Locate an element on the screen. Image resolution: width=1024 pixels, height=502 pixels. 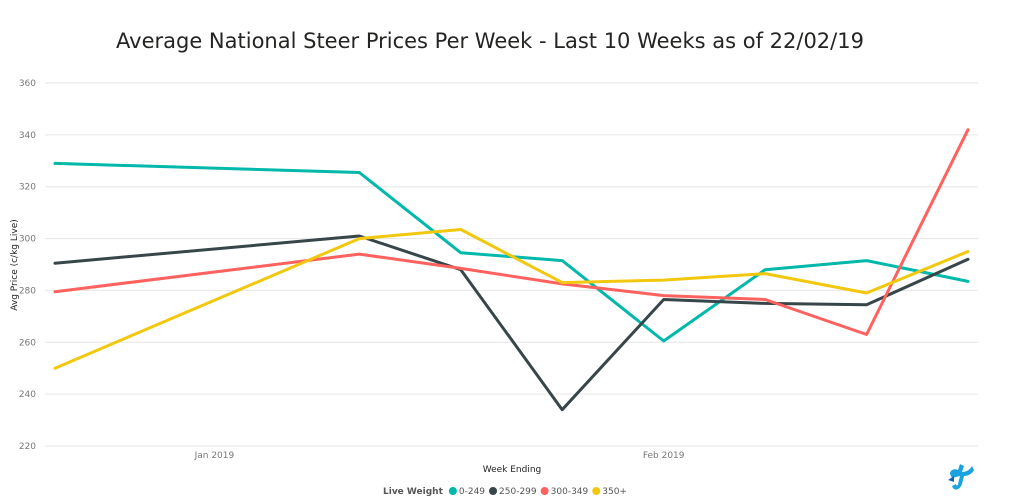
x-axis-ticks: Jan 2019 Feb 2019 is located at coordinates (439, 456).